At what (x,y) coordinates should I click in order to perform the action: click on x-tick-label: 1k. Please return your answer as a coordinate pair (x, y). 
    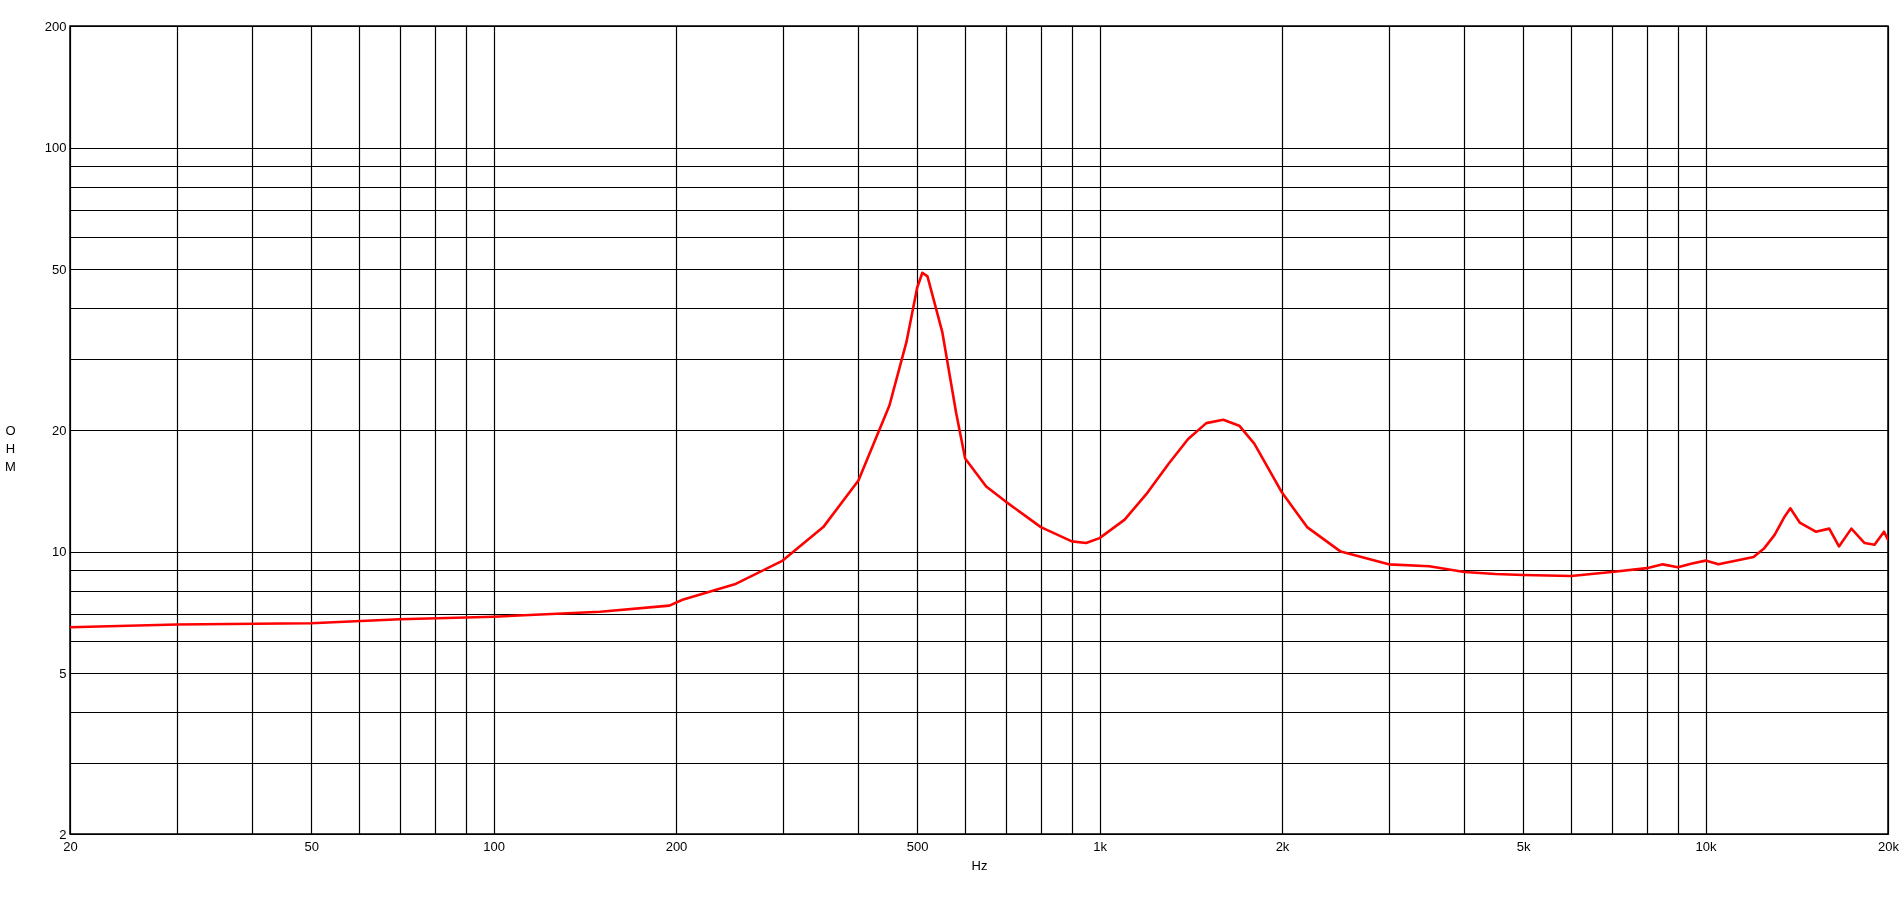
    Looking at the image, I should click on (1100, 846).